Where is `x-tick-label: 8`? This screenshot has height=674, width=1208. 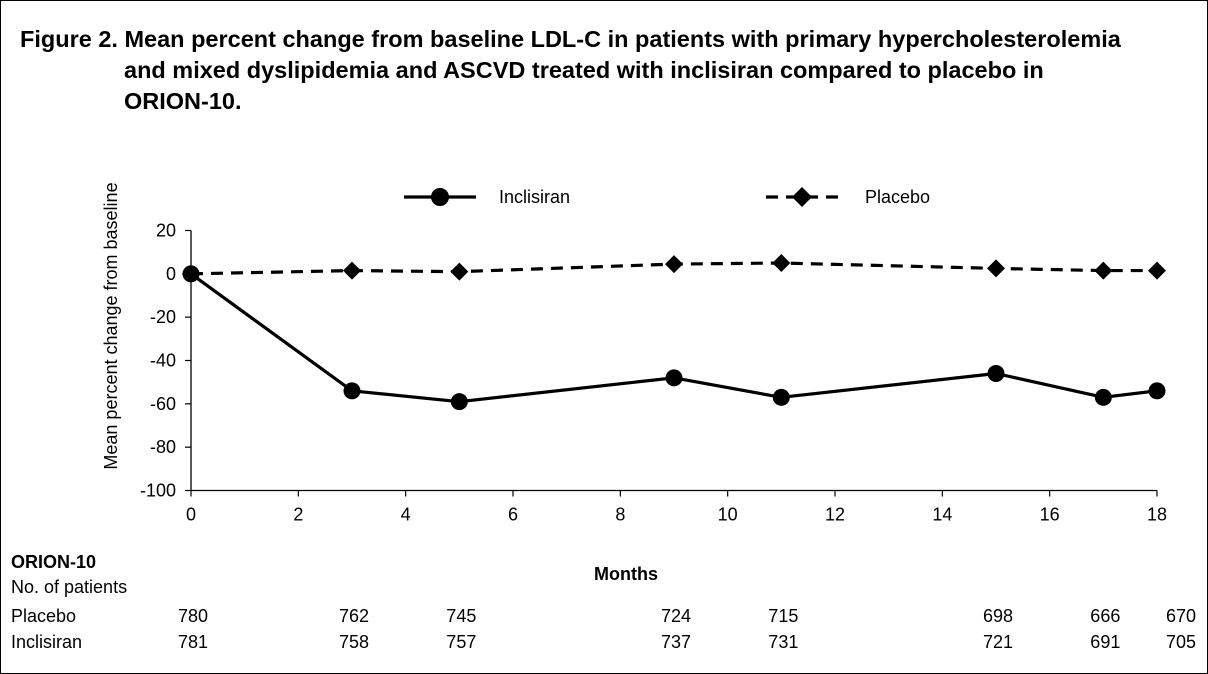
x-tick-label: 8 is located at coordinates (620, 515).